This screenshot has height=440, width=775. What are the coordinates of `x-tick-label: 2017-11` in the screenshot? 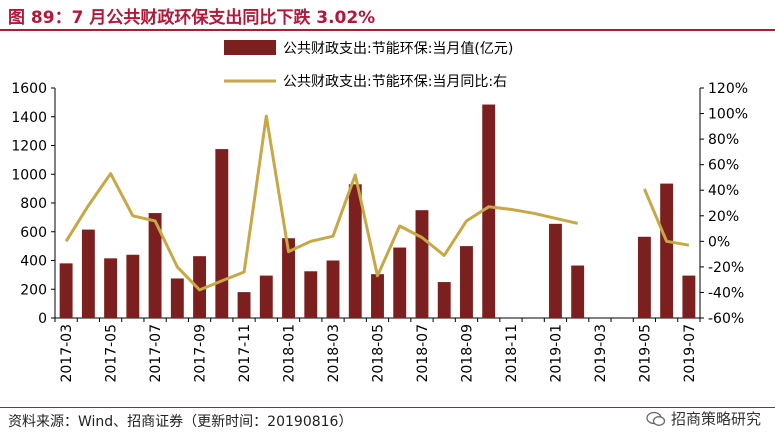 It's located at (245, 353).